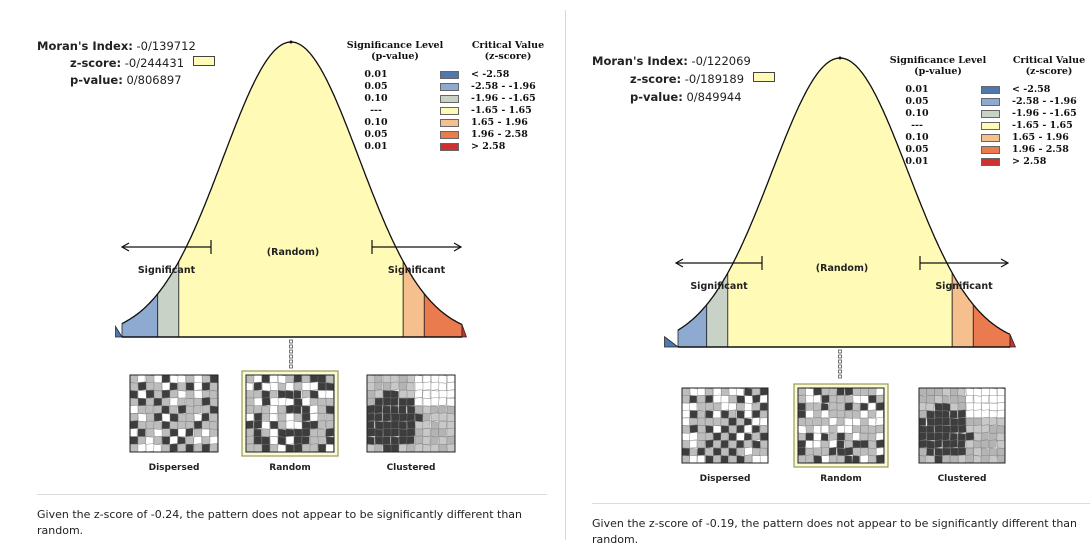 Image resolution: width=1092 pixels, height=548 pixels. I want to click on clustered-pattern-map, so click(962, 425).